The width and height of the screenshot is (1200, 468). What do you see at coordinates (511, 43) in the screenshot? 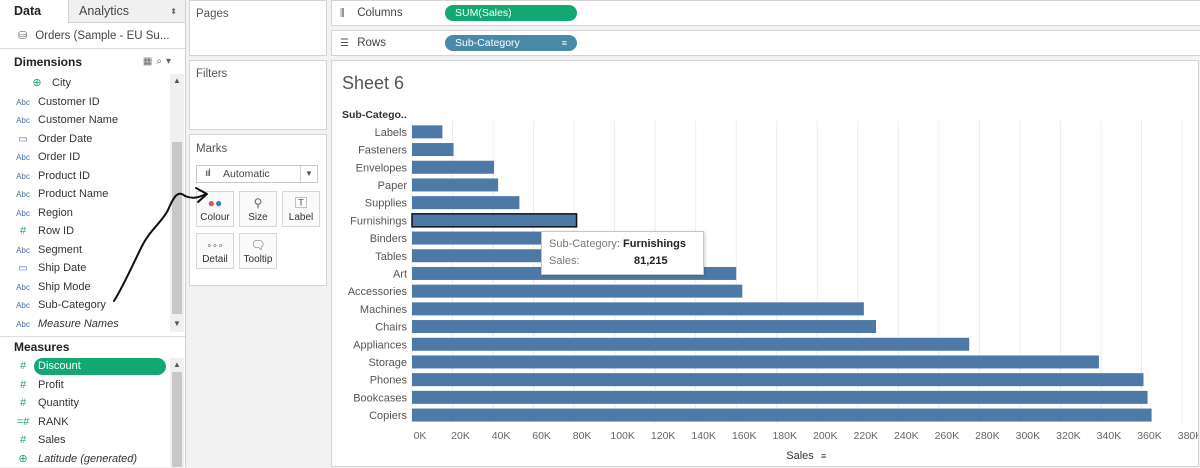
I see `sub-category-pill: Sub-Category ≡` at bounding box center [511, 43].